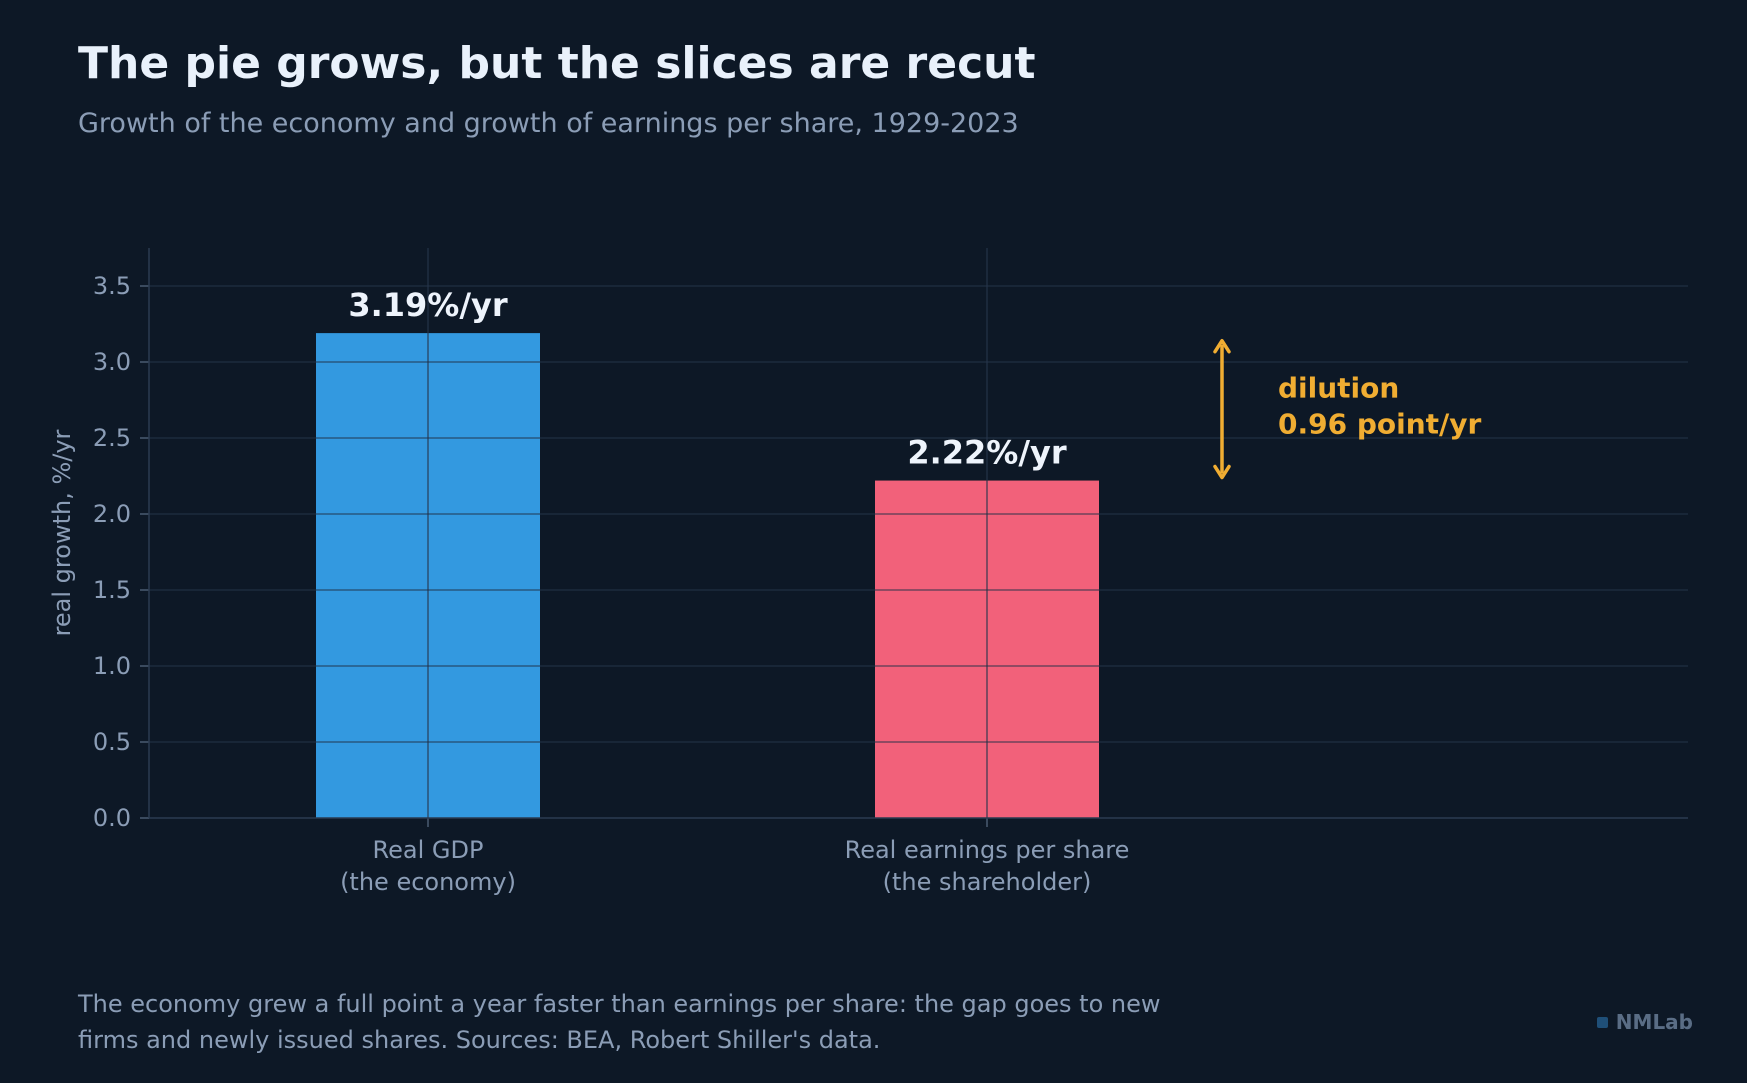  I want to click on bar-value-label: 2.22%/yr, so click(987, 453).